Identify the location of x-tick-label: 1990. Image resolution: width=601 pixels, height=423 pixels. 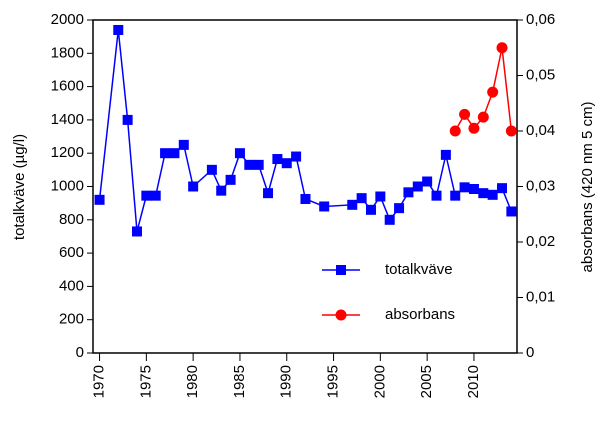
(286, 381).